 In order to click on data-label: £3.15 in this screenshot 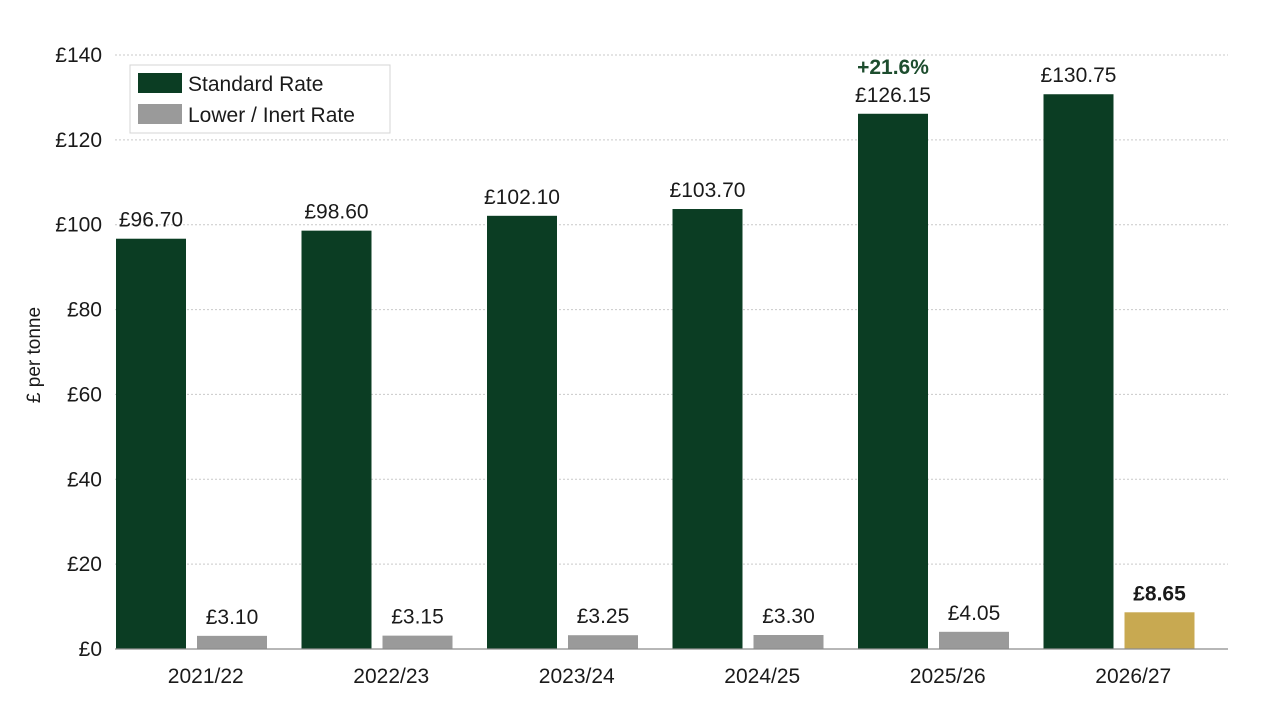, I will do `click(417, 617)`.